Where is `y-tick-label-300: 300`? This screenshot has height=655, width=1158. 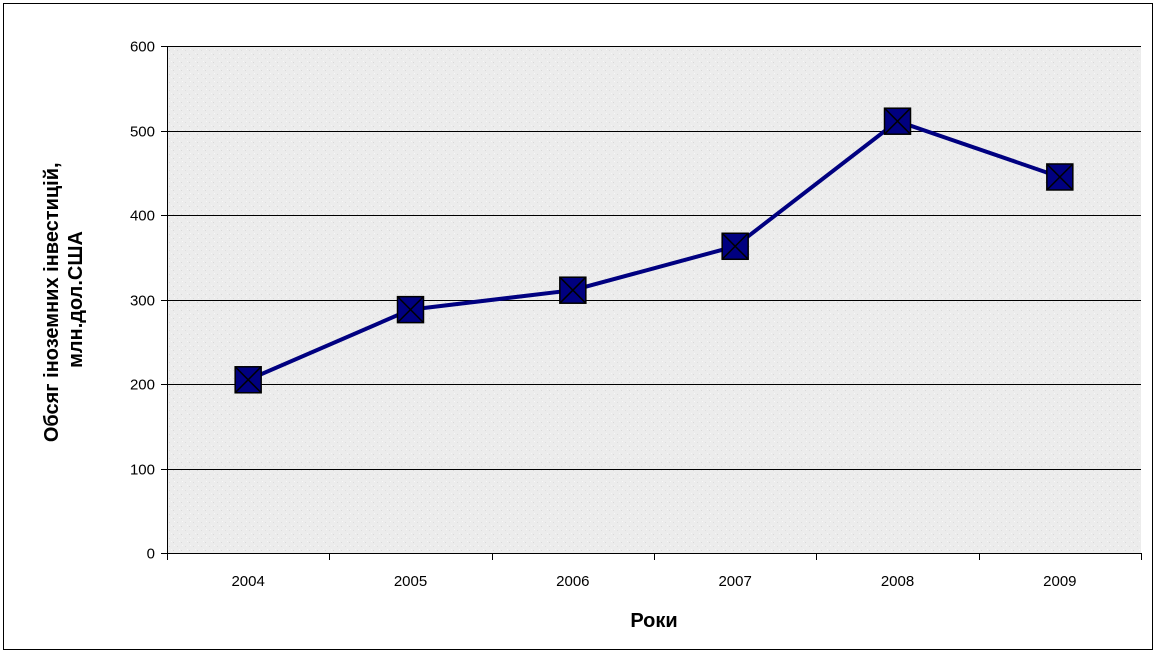 y-tick-label-300: 300 is located at coordinates (142, 301).